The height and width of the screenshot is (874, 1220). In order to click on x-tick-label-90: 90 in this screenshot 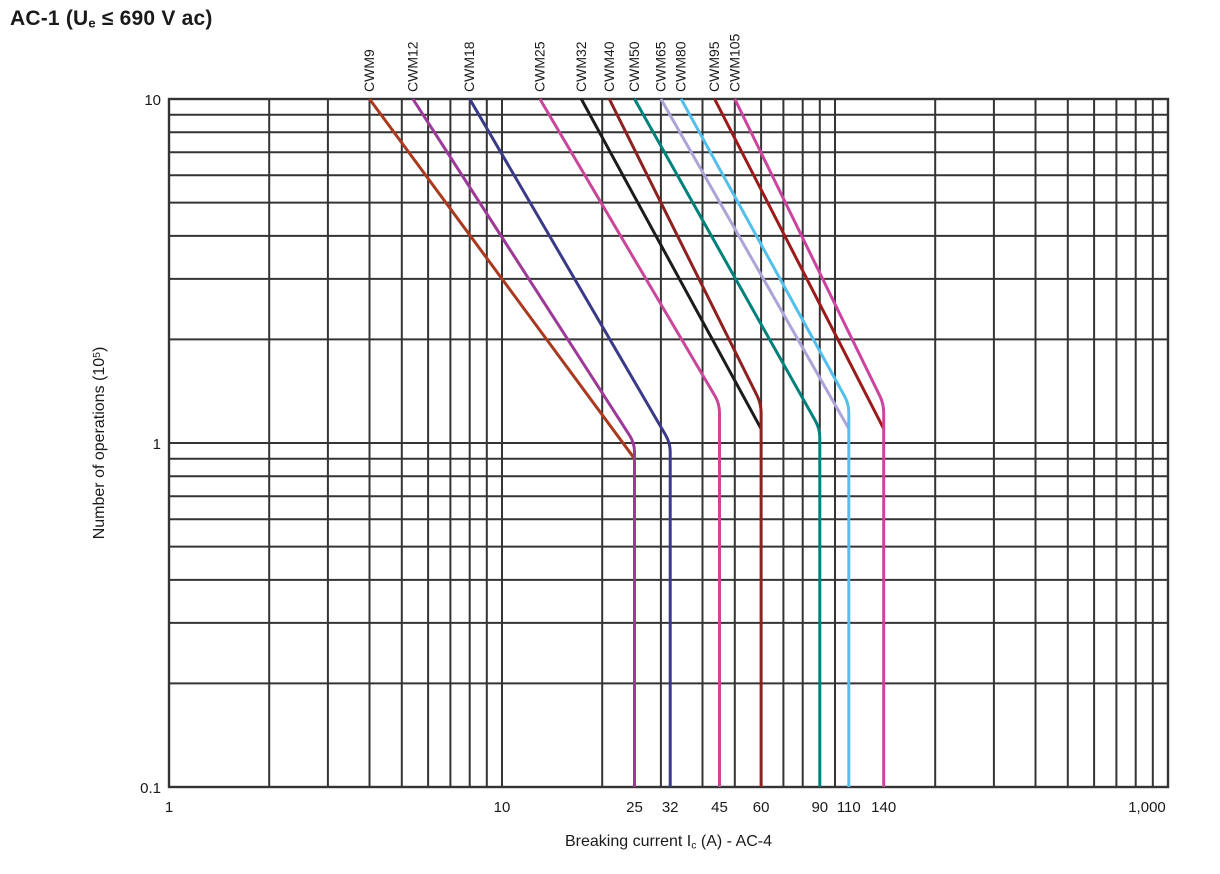, I will do `click(819, 807)`.